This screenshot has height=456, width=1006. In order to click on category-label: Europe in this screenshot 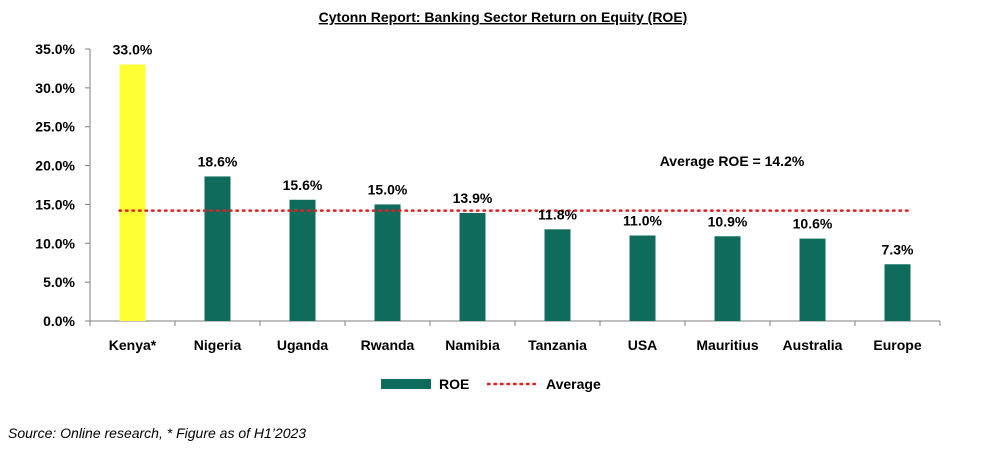, I will do `click(897, 345)`.